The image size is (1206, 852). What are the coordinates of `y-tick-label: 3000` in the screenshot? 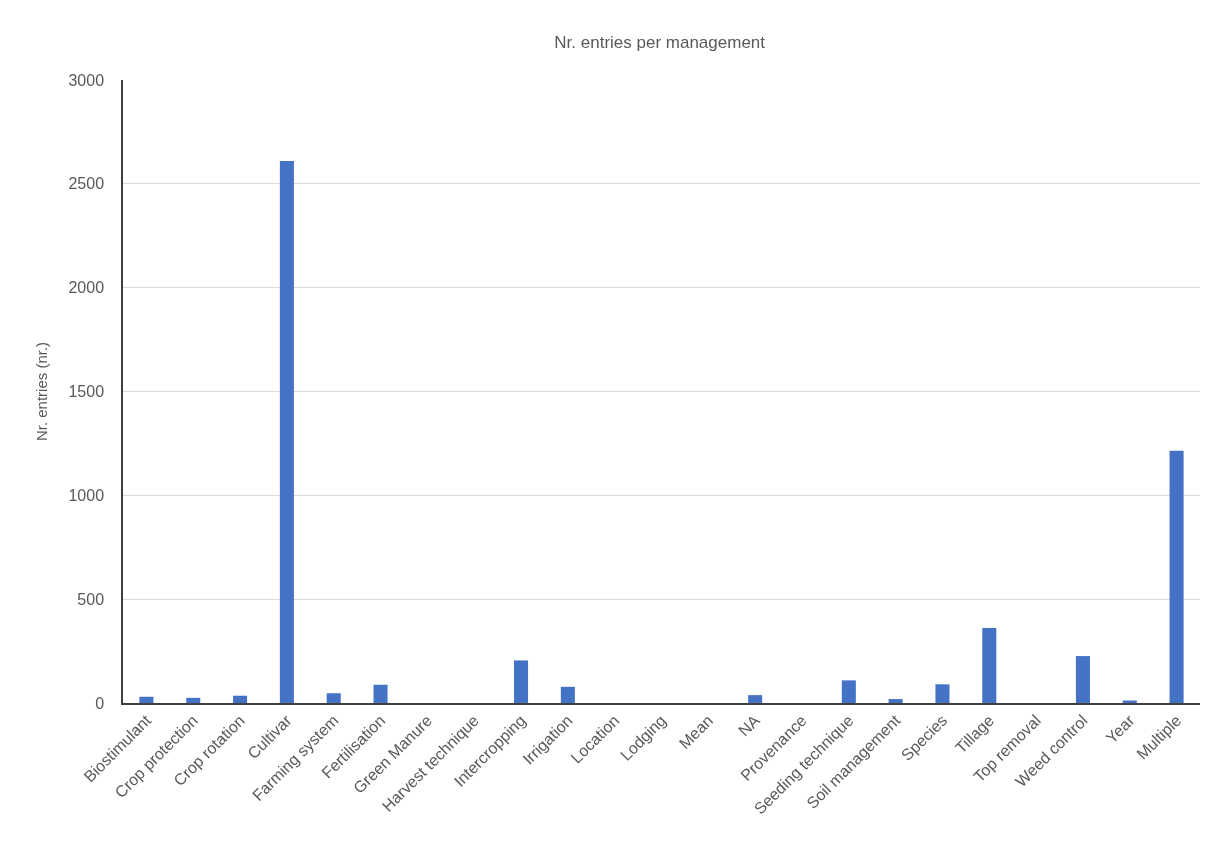 It's located at (86, 80).